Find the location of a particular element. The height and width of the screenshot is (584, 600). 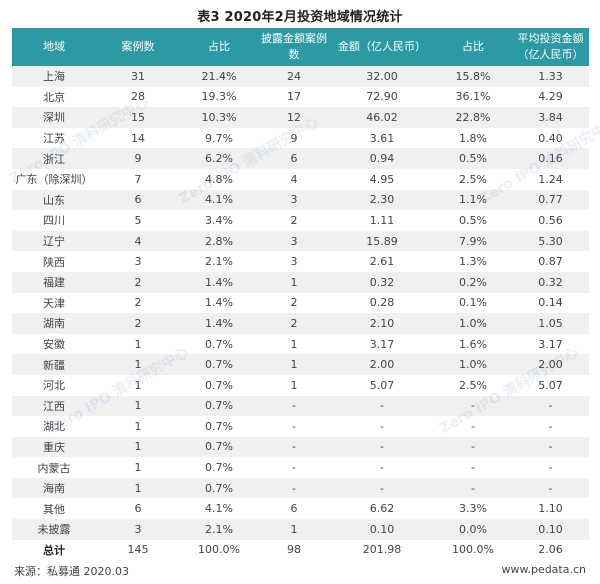

cell-avg-amount: 0.32 is located at coordinates (550, 282).